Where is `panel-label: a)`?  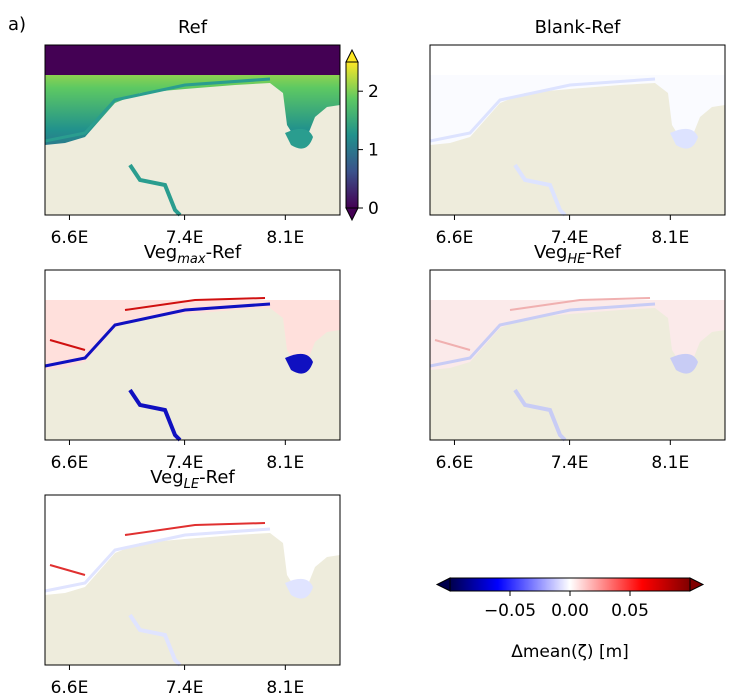 panel-label: a) is located at coordinates (17, 24).